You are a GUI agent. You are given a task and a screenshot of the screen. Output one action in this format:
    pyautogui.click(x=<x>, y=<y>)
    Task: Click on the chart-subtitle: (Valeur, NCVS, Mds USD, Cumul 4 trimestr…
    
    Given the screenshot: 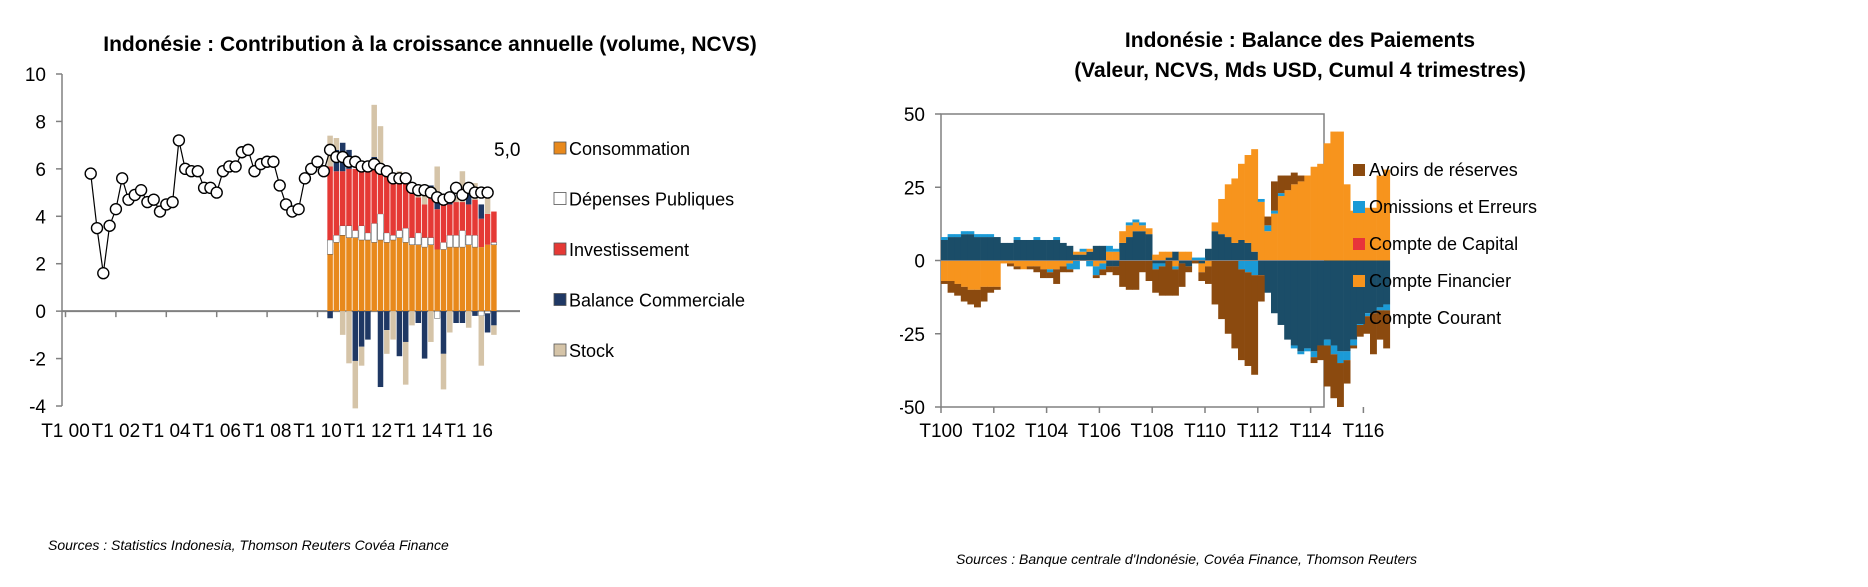 What is the action you would take?
    pyautogui.click(x=1300, y=70)
    